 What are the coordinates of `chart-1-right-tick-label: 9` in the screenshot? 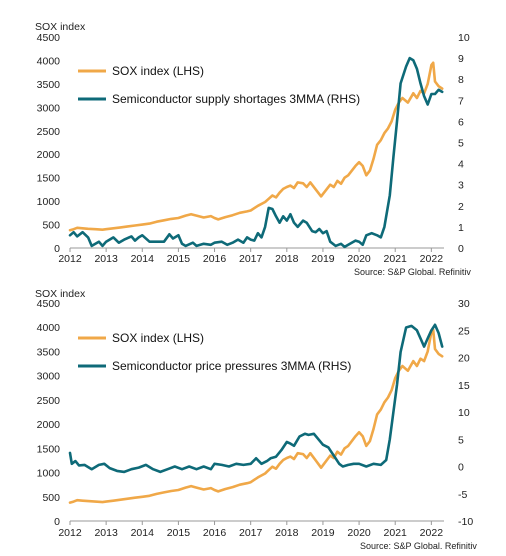 It's located at (461, 59).